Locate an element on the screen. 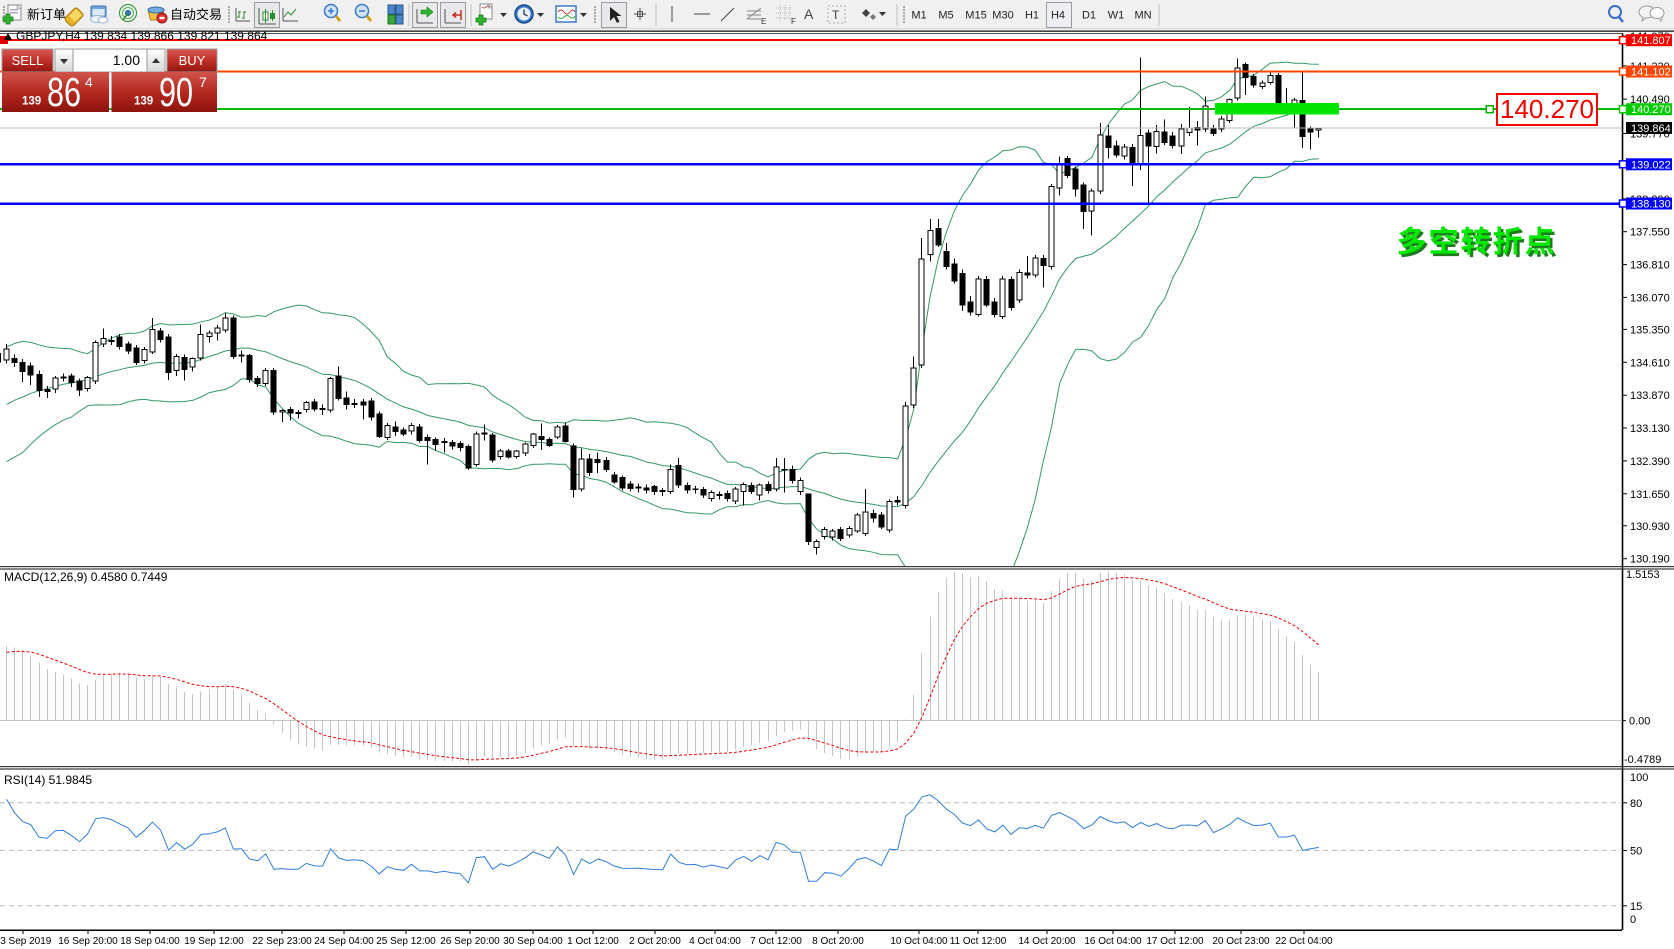  svg-text: F is located at coordinates (793, 21).